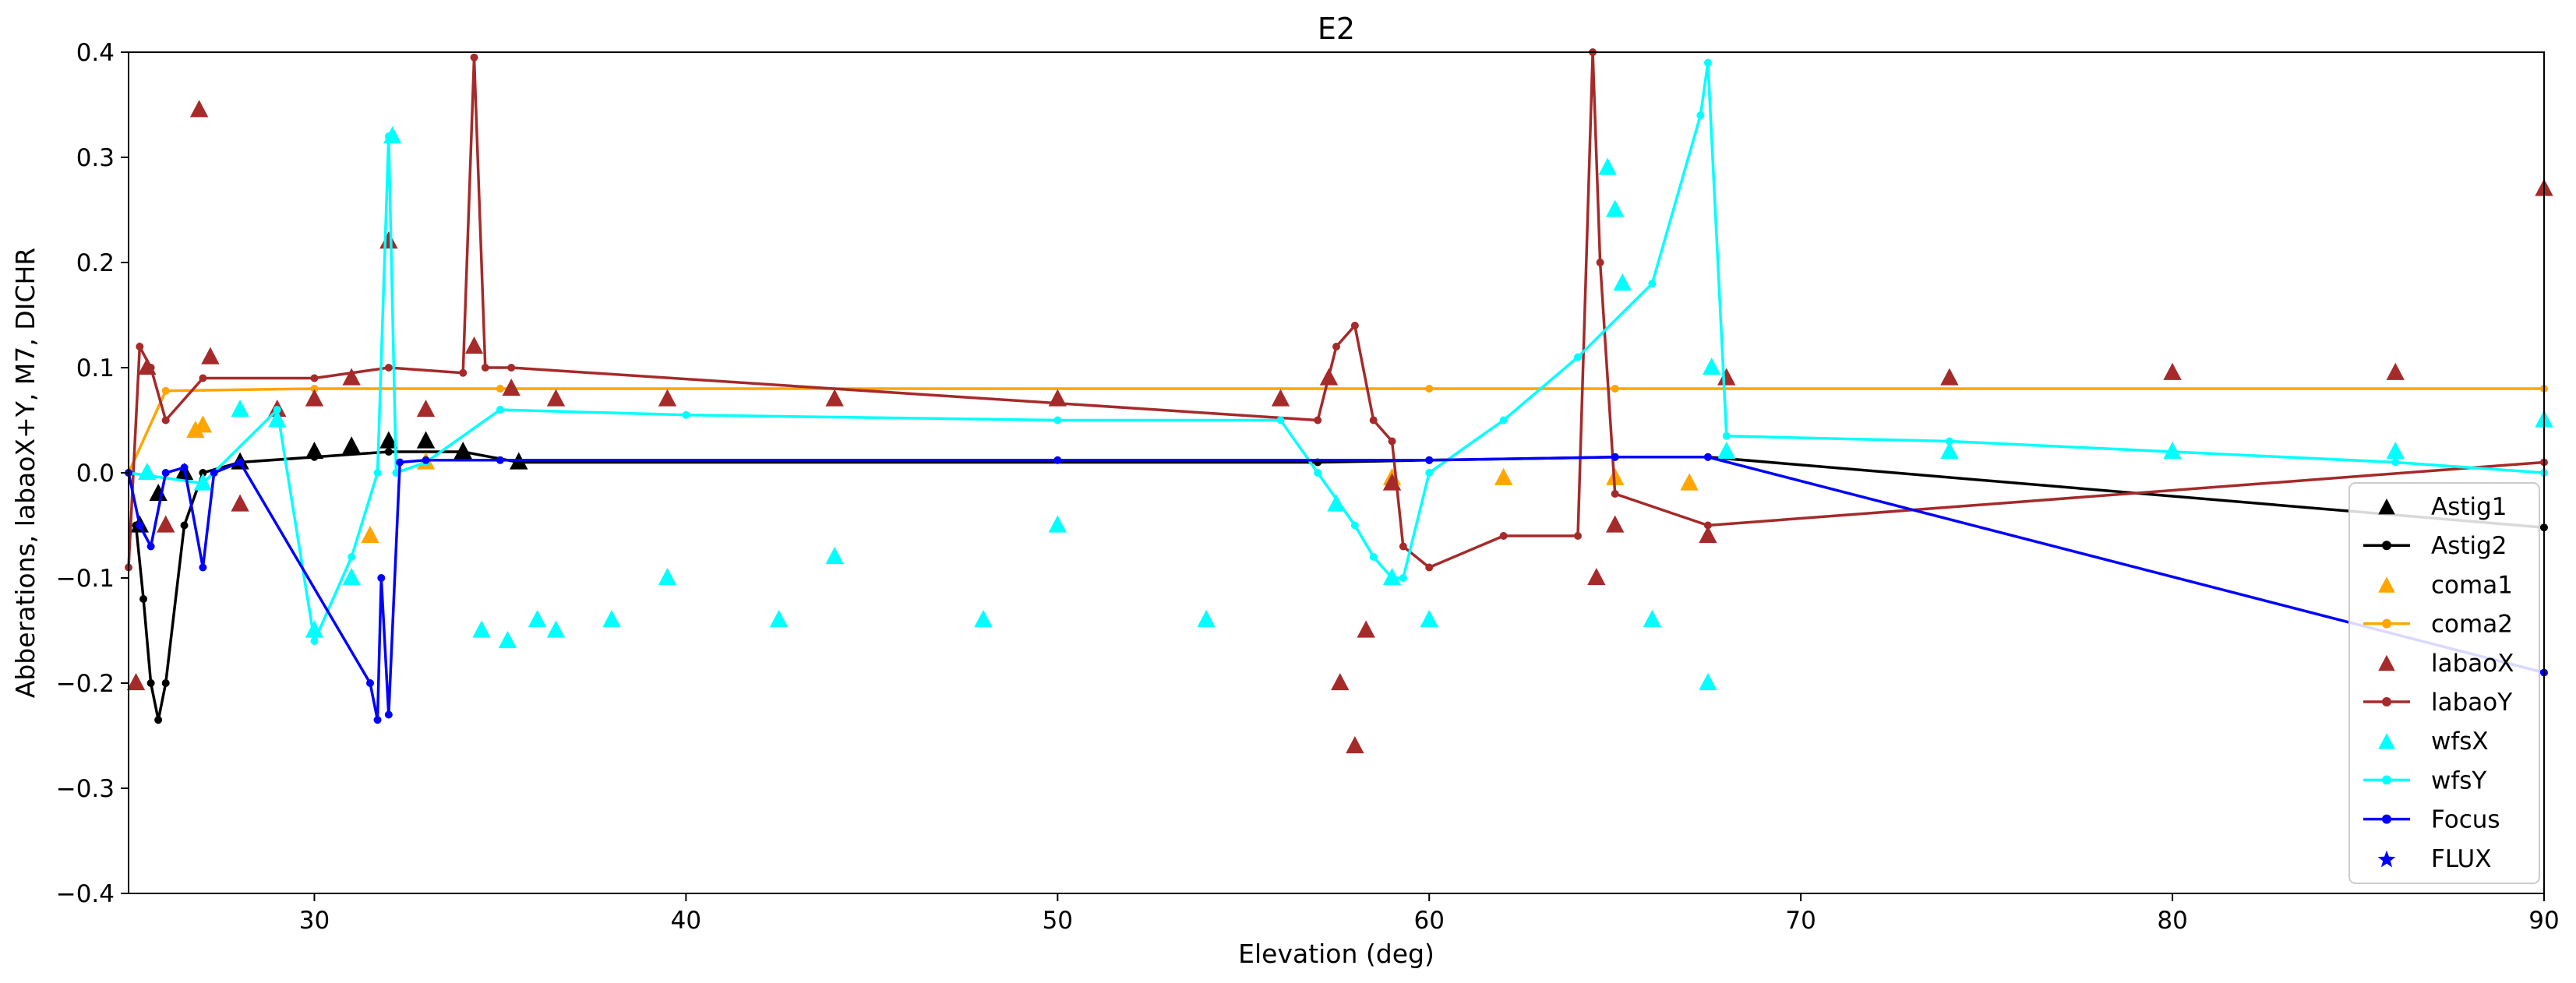  I want to click on legend-item-flux: FLUX, so click(2434, 859).